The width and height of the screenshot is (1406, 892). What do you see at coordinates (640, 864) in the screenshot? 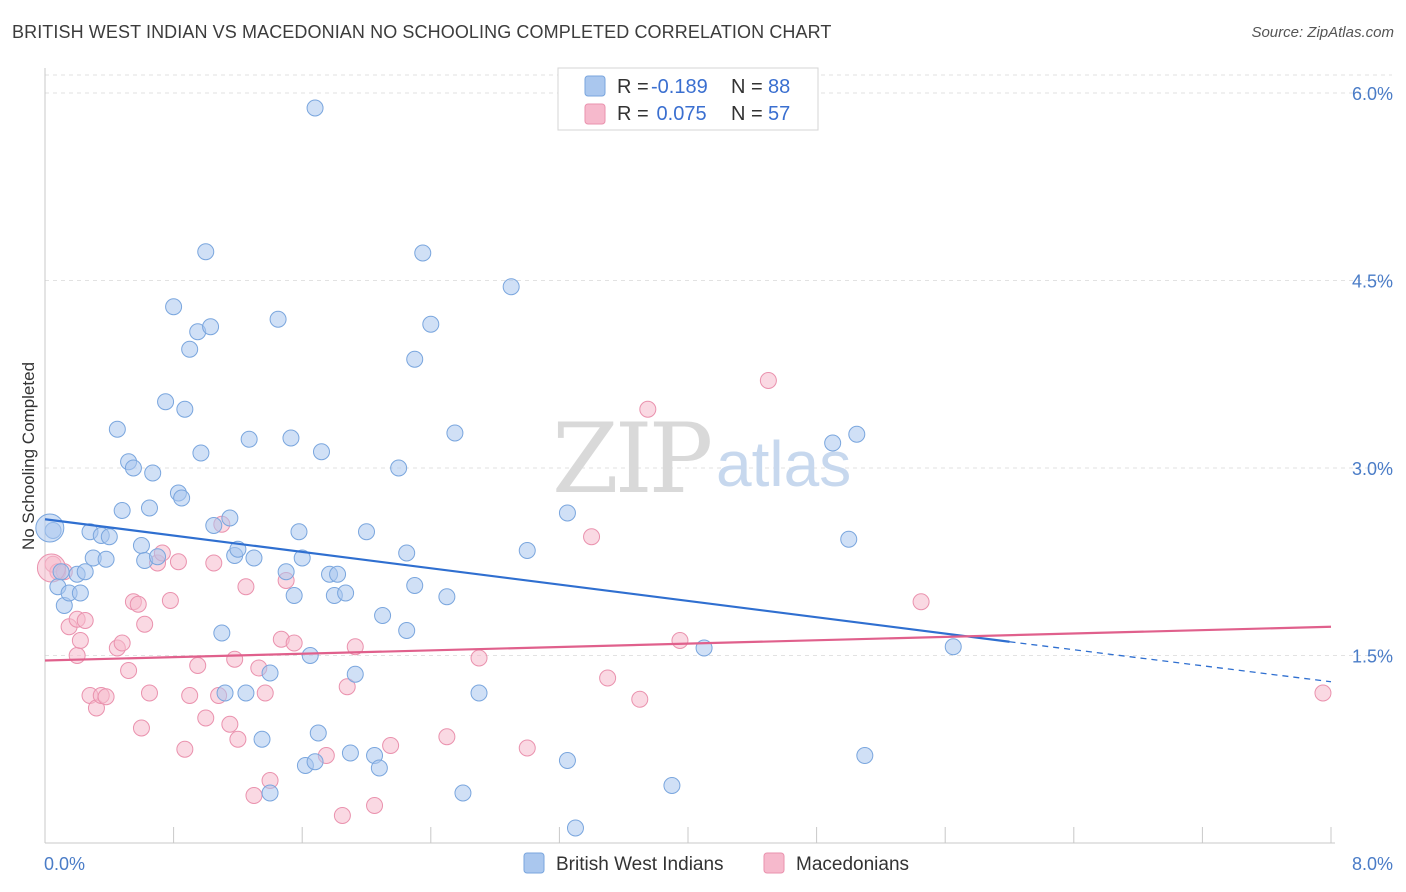
I see `bottom-legend-label-1: British West Indians` at bounding box center [640, 864].